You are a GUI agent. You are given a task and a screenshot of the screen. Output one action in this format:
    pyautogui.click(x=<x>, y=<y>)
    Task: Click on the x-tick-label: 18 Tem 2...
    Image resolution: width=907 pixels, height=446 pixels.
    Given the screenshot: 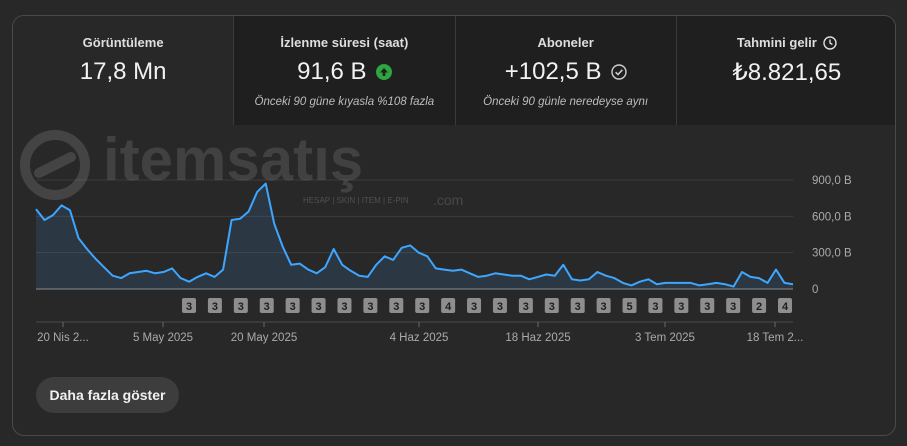 What is the action you would take?
    pyautogui.click(x=775, y=338)
    